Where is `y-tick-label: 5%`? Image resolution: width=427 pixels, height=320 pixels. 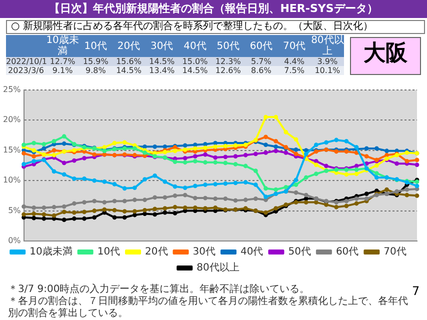 y-tick-label: 5% is located at coordinates (15, 210).